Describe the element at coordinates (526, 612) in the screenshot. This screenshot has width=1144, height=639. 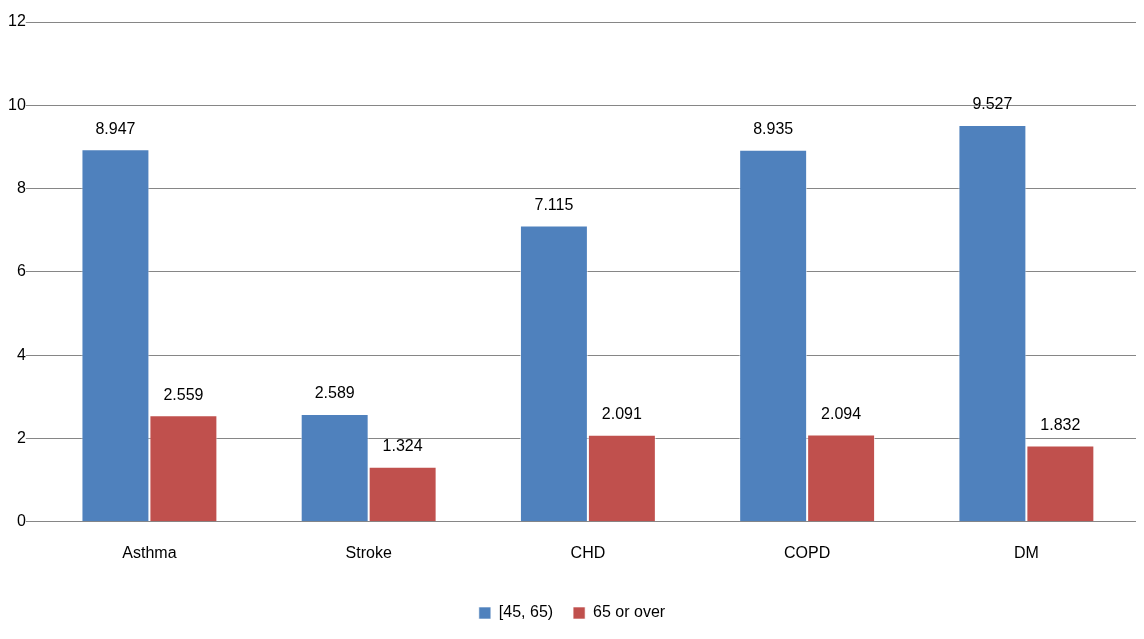
I see `legend-label: [45, 65)` at that location.